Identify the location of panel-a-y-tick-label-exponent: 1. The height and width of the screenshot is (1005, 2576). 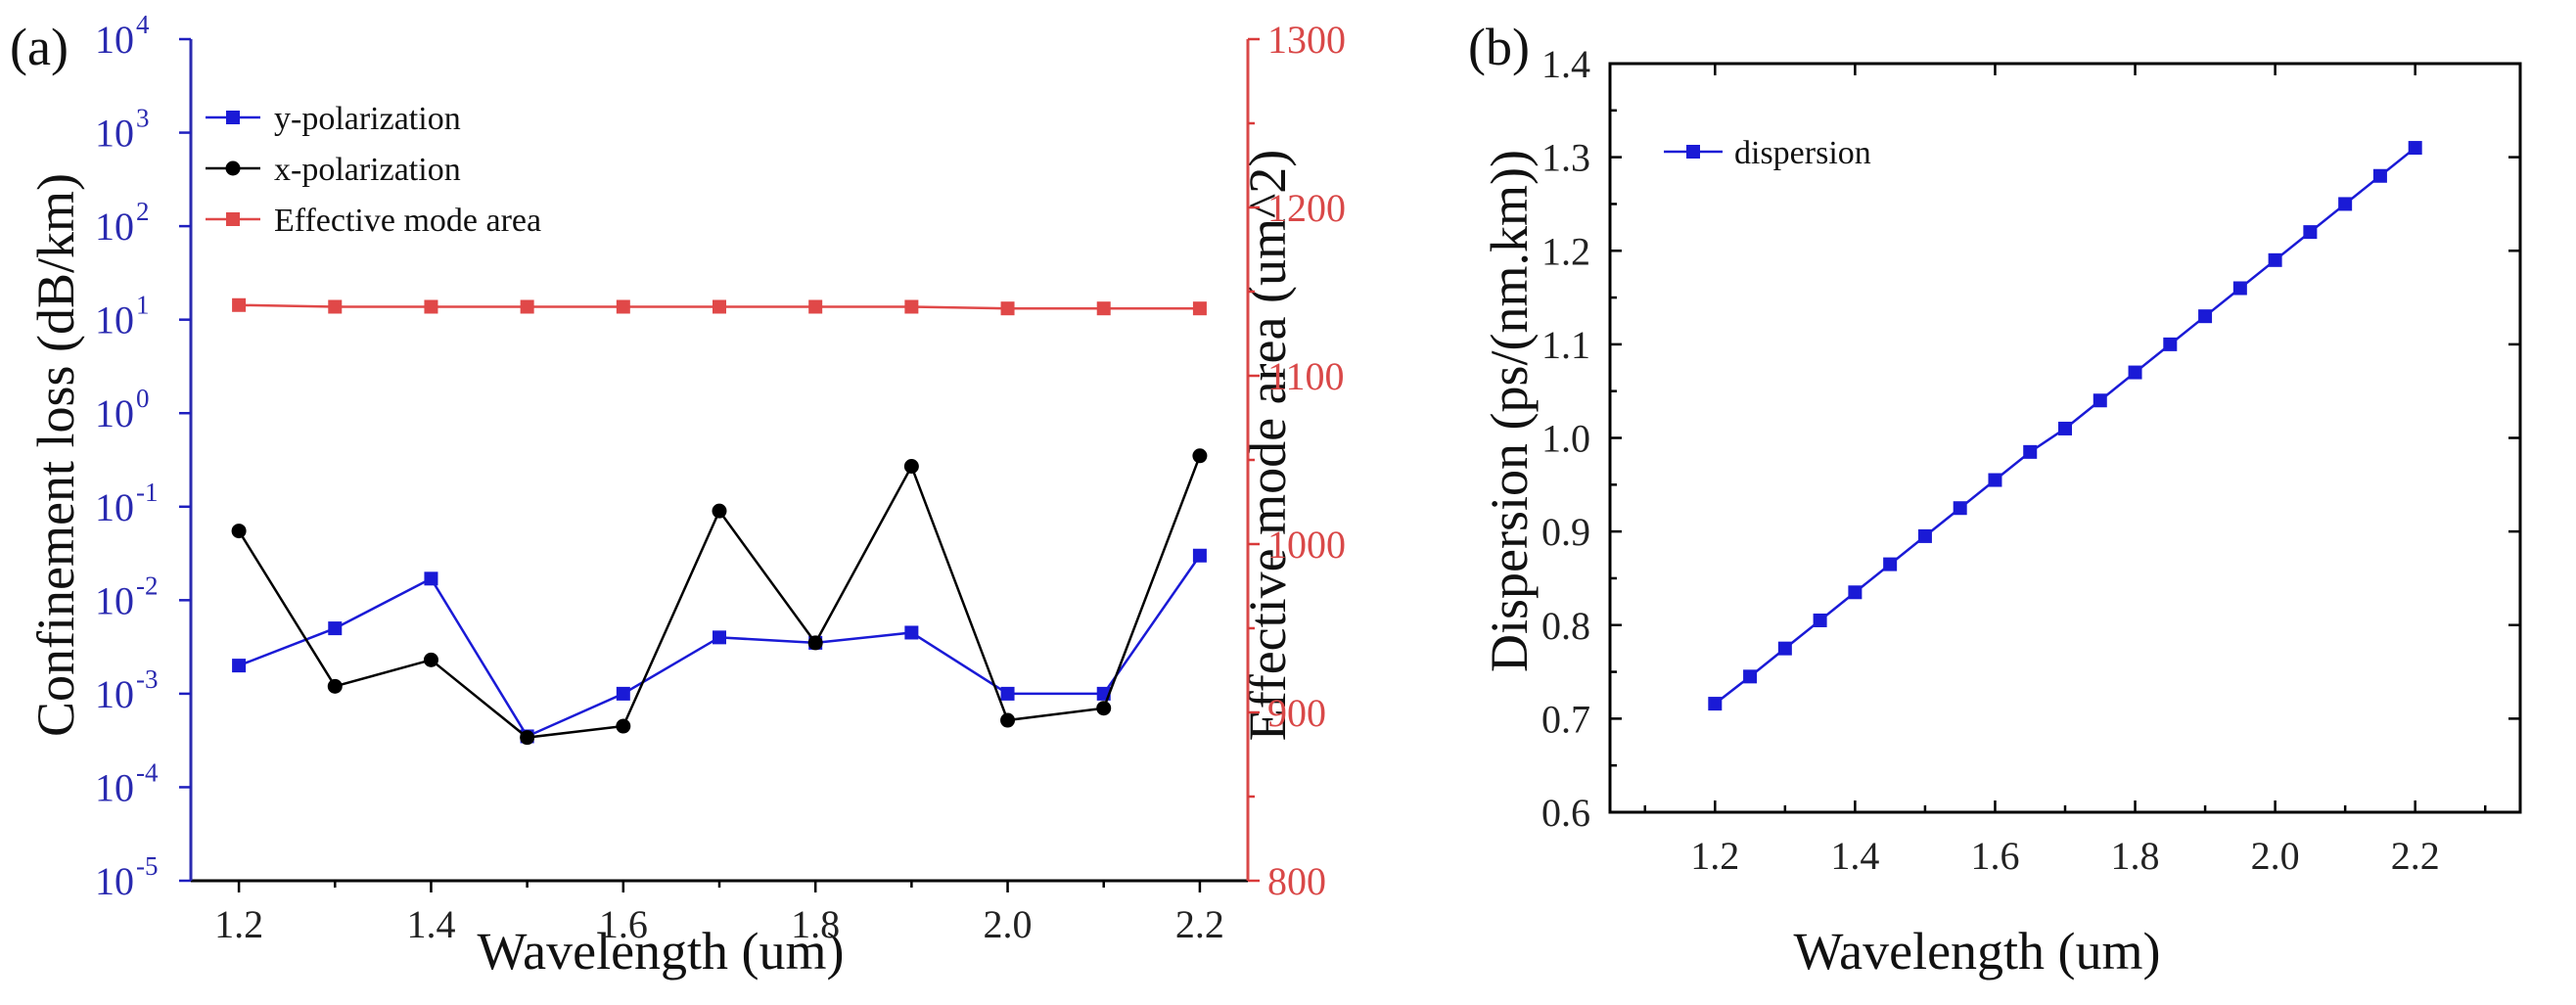
(143, 306).